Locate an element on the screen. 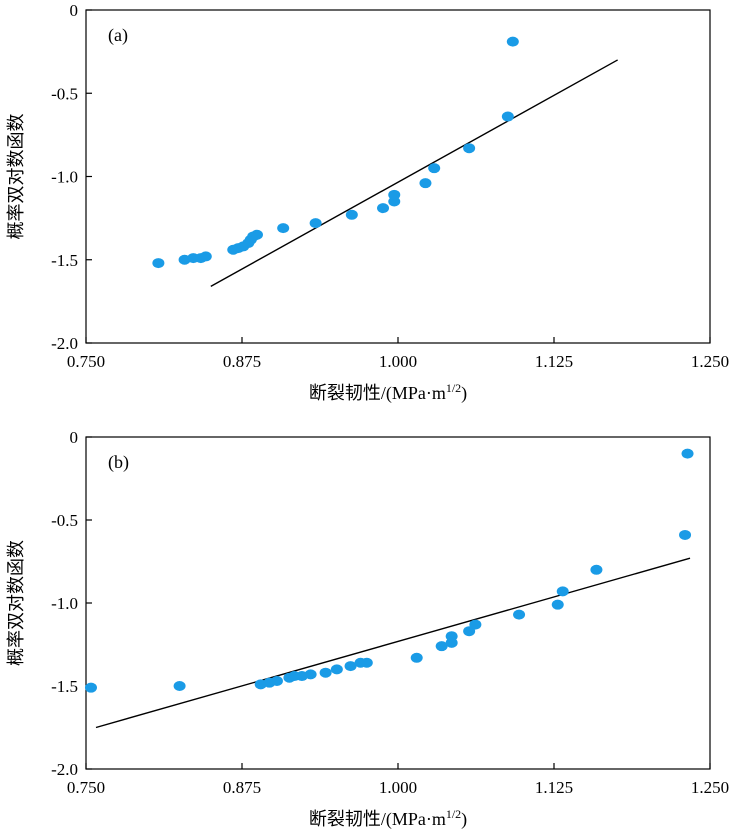 This screenshot has width=732, height=839. x-axis-label-a: 断裂韧性/(MPa·m1/2) is located at coordinates (388, 392).